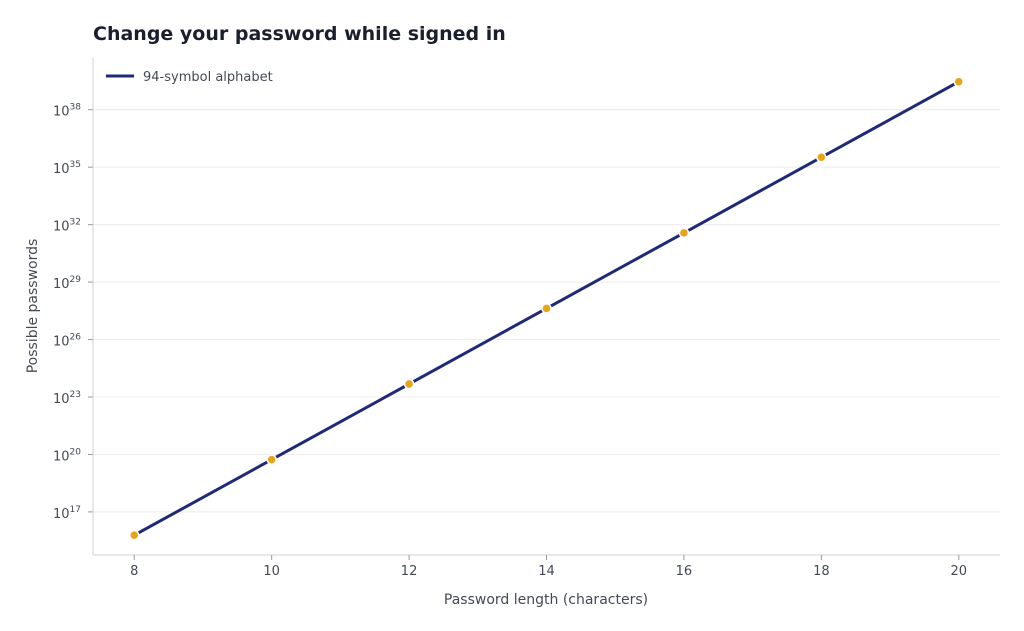 This screenshot has width=1024, height=631. I want to click on x-tick-label: 14, so click(546, 571).